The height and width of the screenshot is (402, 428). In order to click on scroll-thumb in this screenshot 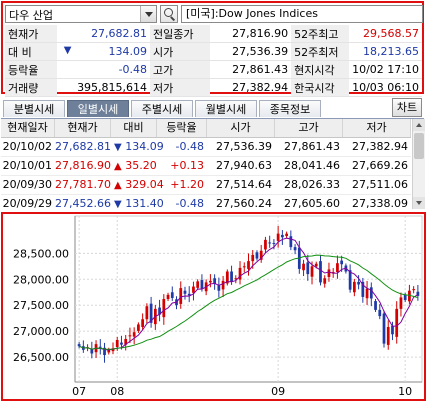, I will do `click(419, 146)`.